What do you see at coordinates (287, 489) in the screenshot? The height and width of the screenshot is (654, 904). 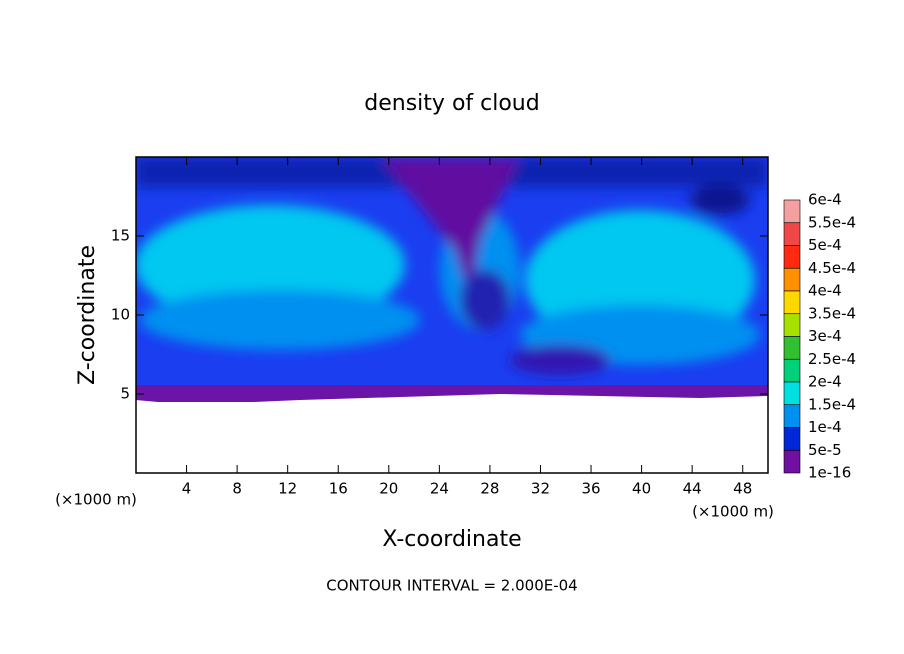 I see `x-tick-label: 12` at bounding box center [287, 489].